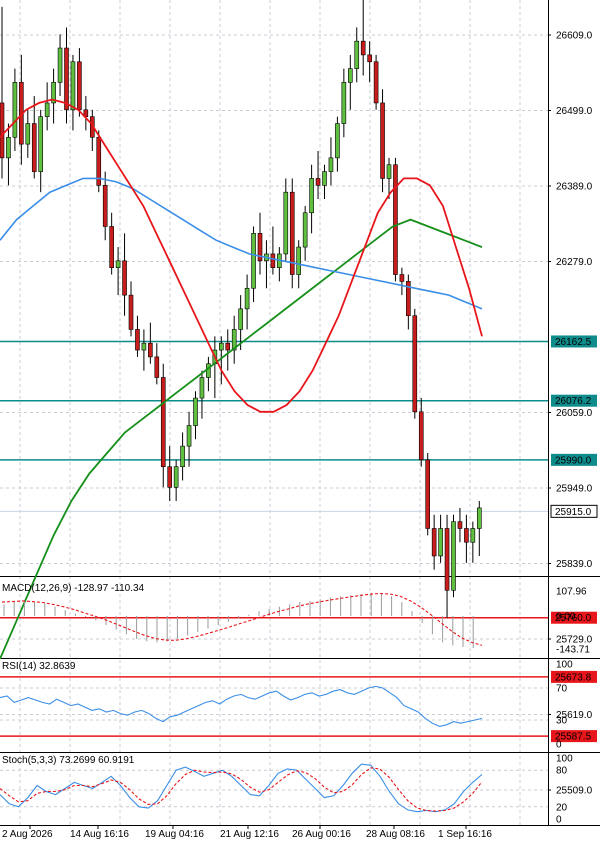 Image resolution: width=600 pixels, height=844 pixels. What do you see at coordinates (241, 706) in the screenshot?
I see `rsi-line` at bounding box center [241, 706].